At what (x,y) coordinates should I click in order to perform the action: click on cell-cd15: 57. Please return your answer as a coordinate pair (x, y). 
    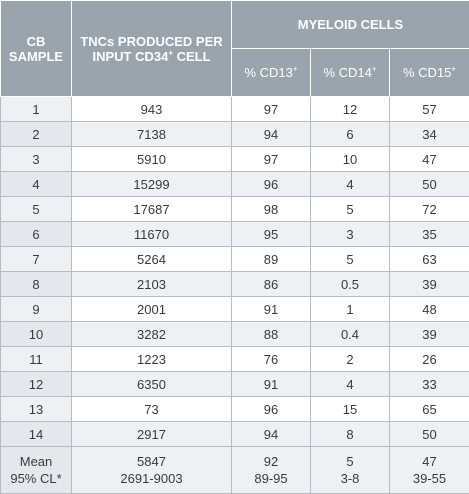
    Looking at the image, I should click on (429, 109).